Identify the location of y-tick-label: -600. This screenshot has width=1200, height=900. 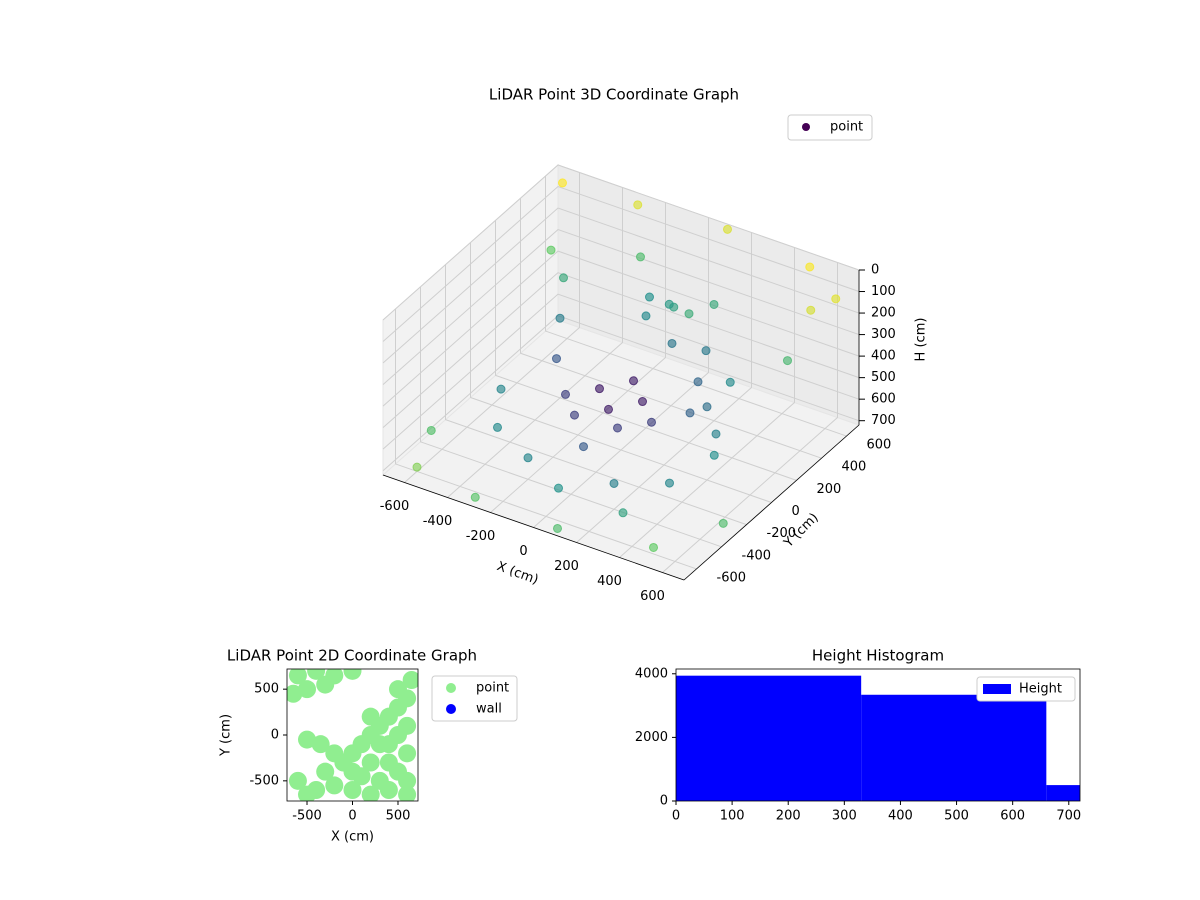
(732, 577).